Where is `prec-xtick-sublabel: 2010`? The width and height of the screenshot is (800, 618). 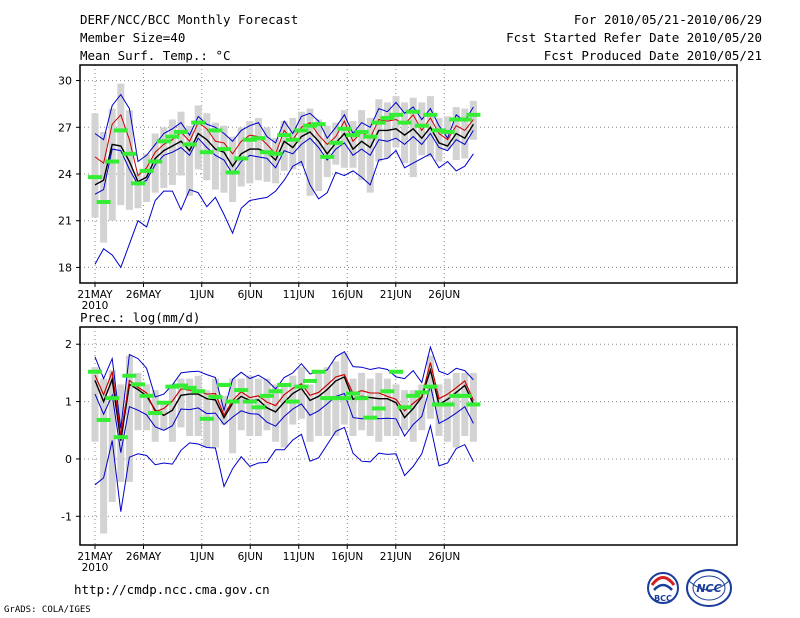
prec-xtick-sublabel: 2010 is located at coordinates (95, 568).